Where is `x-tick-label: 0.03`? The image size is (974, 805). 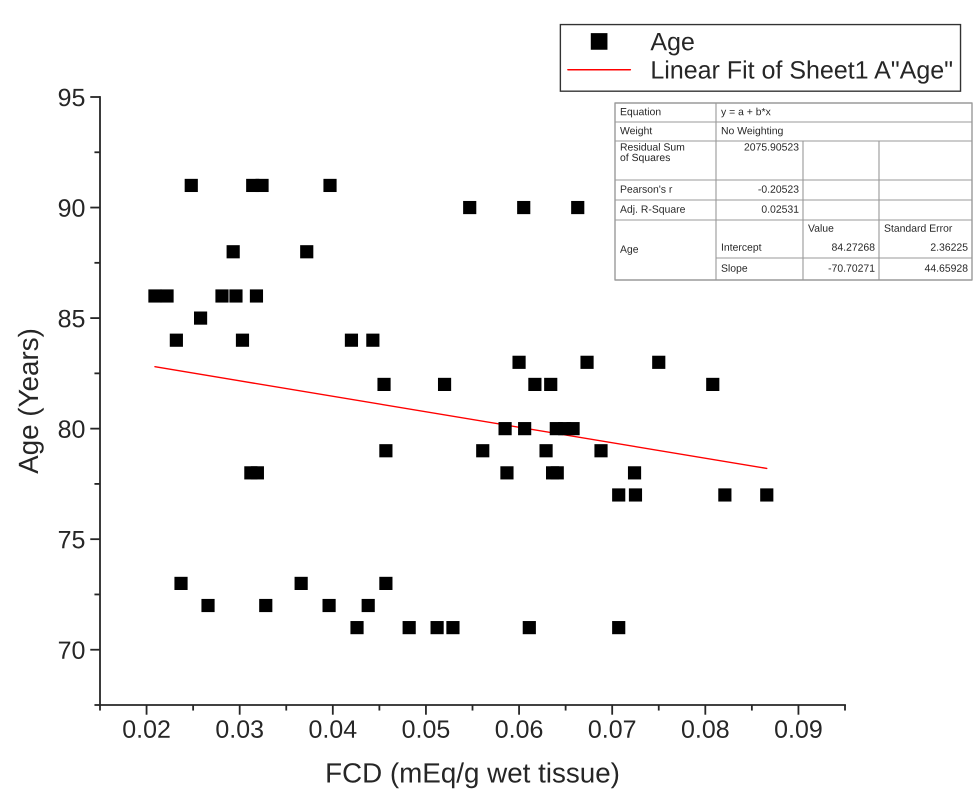 x-tick-label: 0.03 is located at coordinates (239, 729).